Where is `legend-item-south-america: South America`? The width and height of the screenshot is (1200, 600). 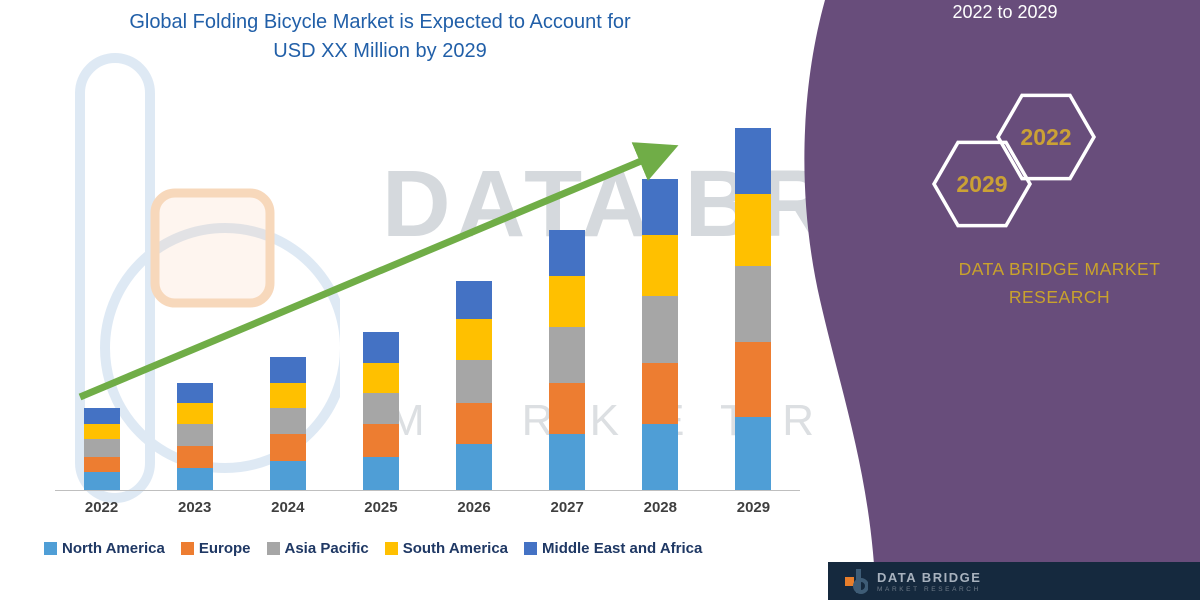
legend-item-south-america: South America is located at coordinates (446, 548).